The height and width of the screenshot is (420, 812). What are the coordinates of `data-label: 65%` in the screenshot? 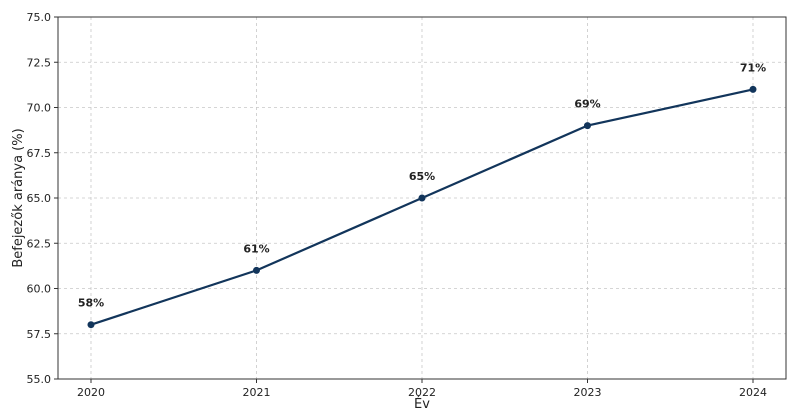 It's located at (422, 176).